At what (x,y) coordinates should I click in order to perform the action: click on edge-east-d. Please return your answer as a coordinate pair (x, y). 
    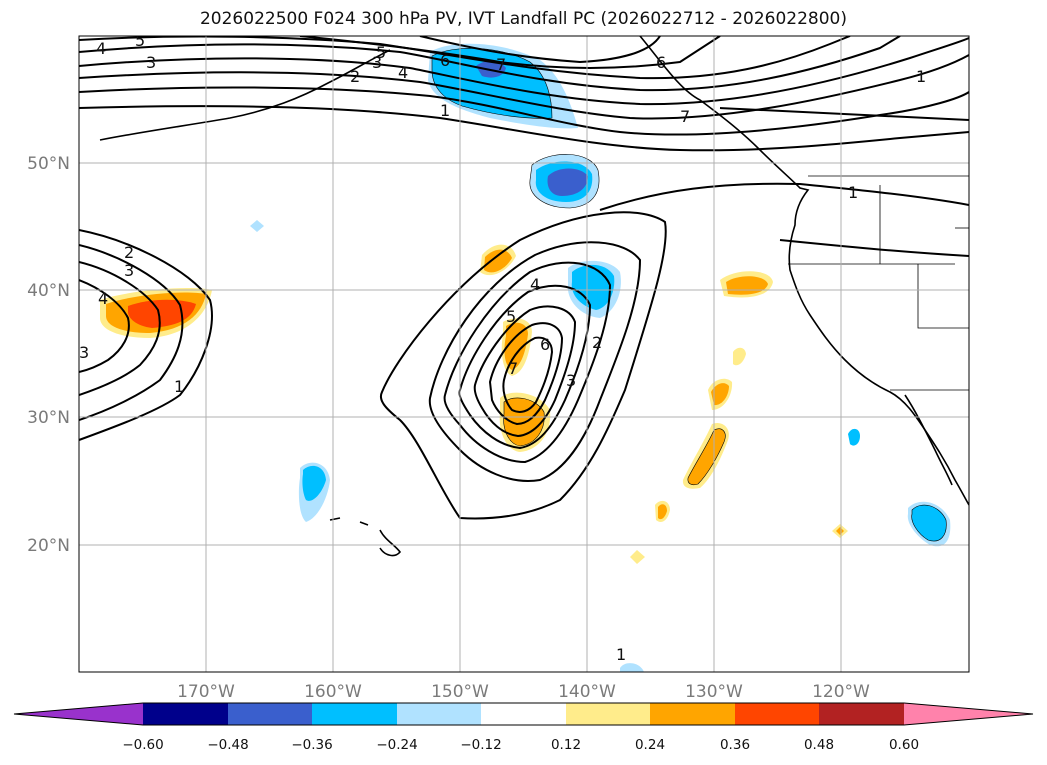
    Looking at the image, I should click on (706, 457).